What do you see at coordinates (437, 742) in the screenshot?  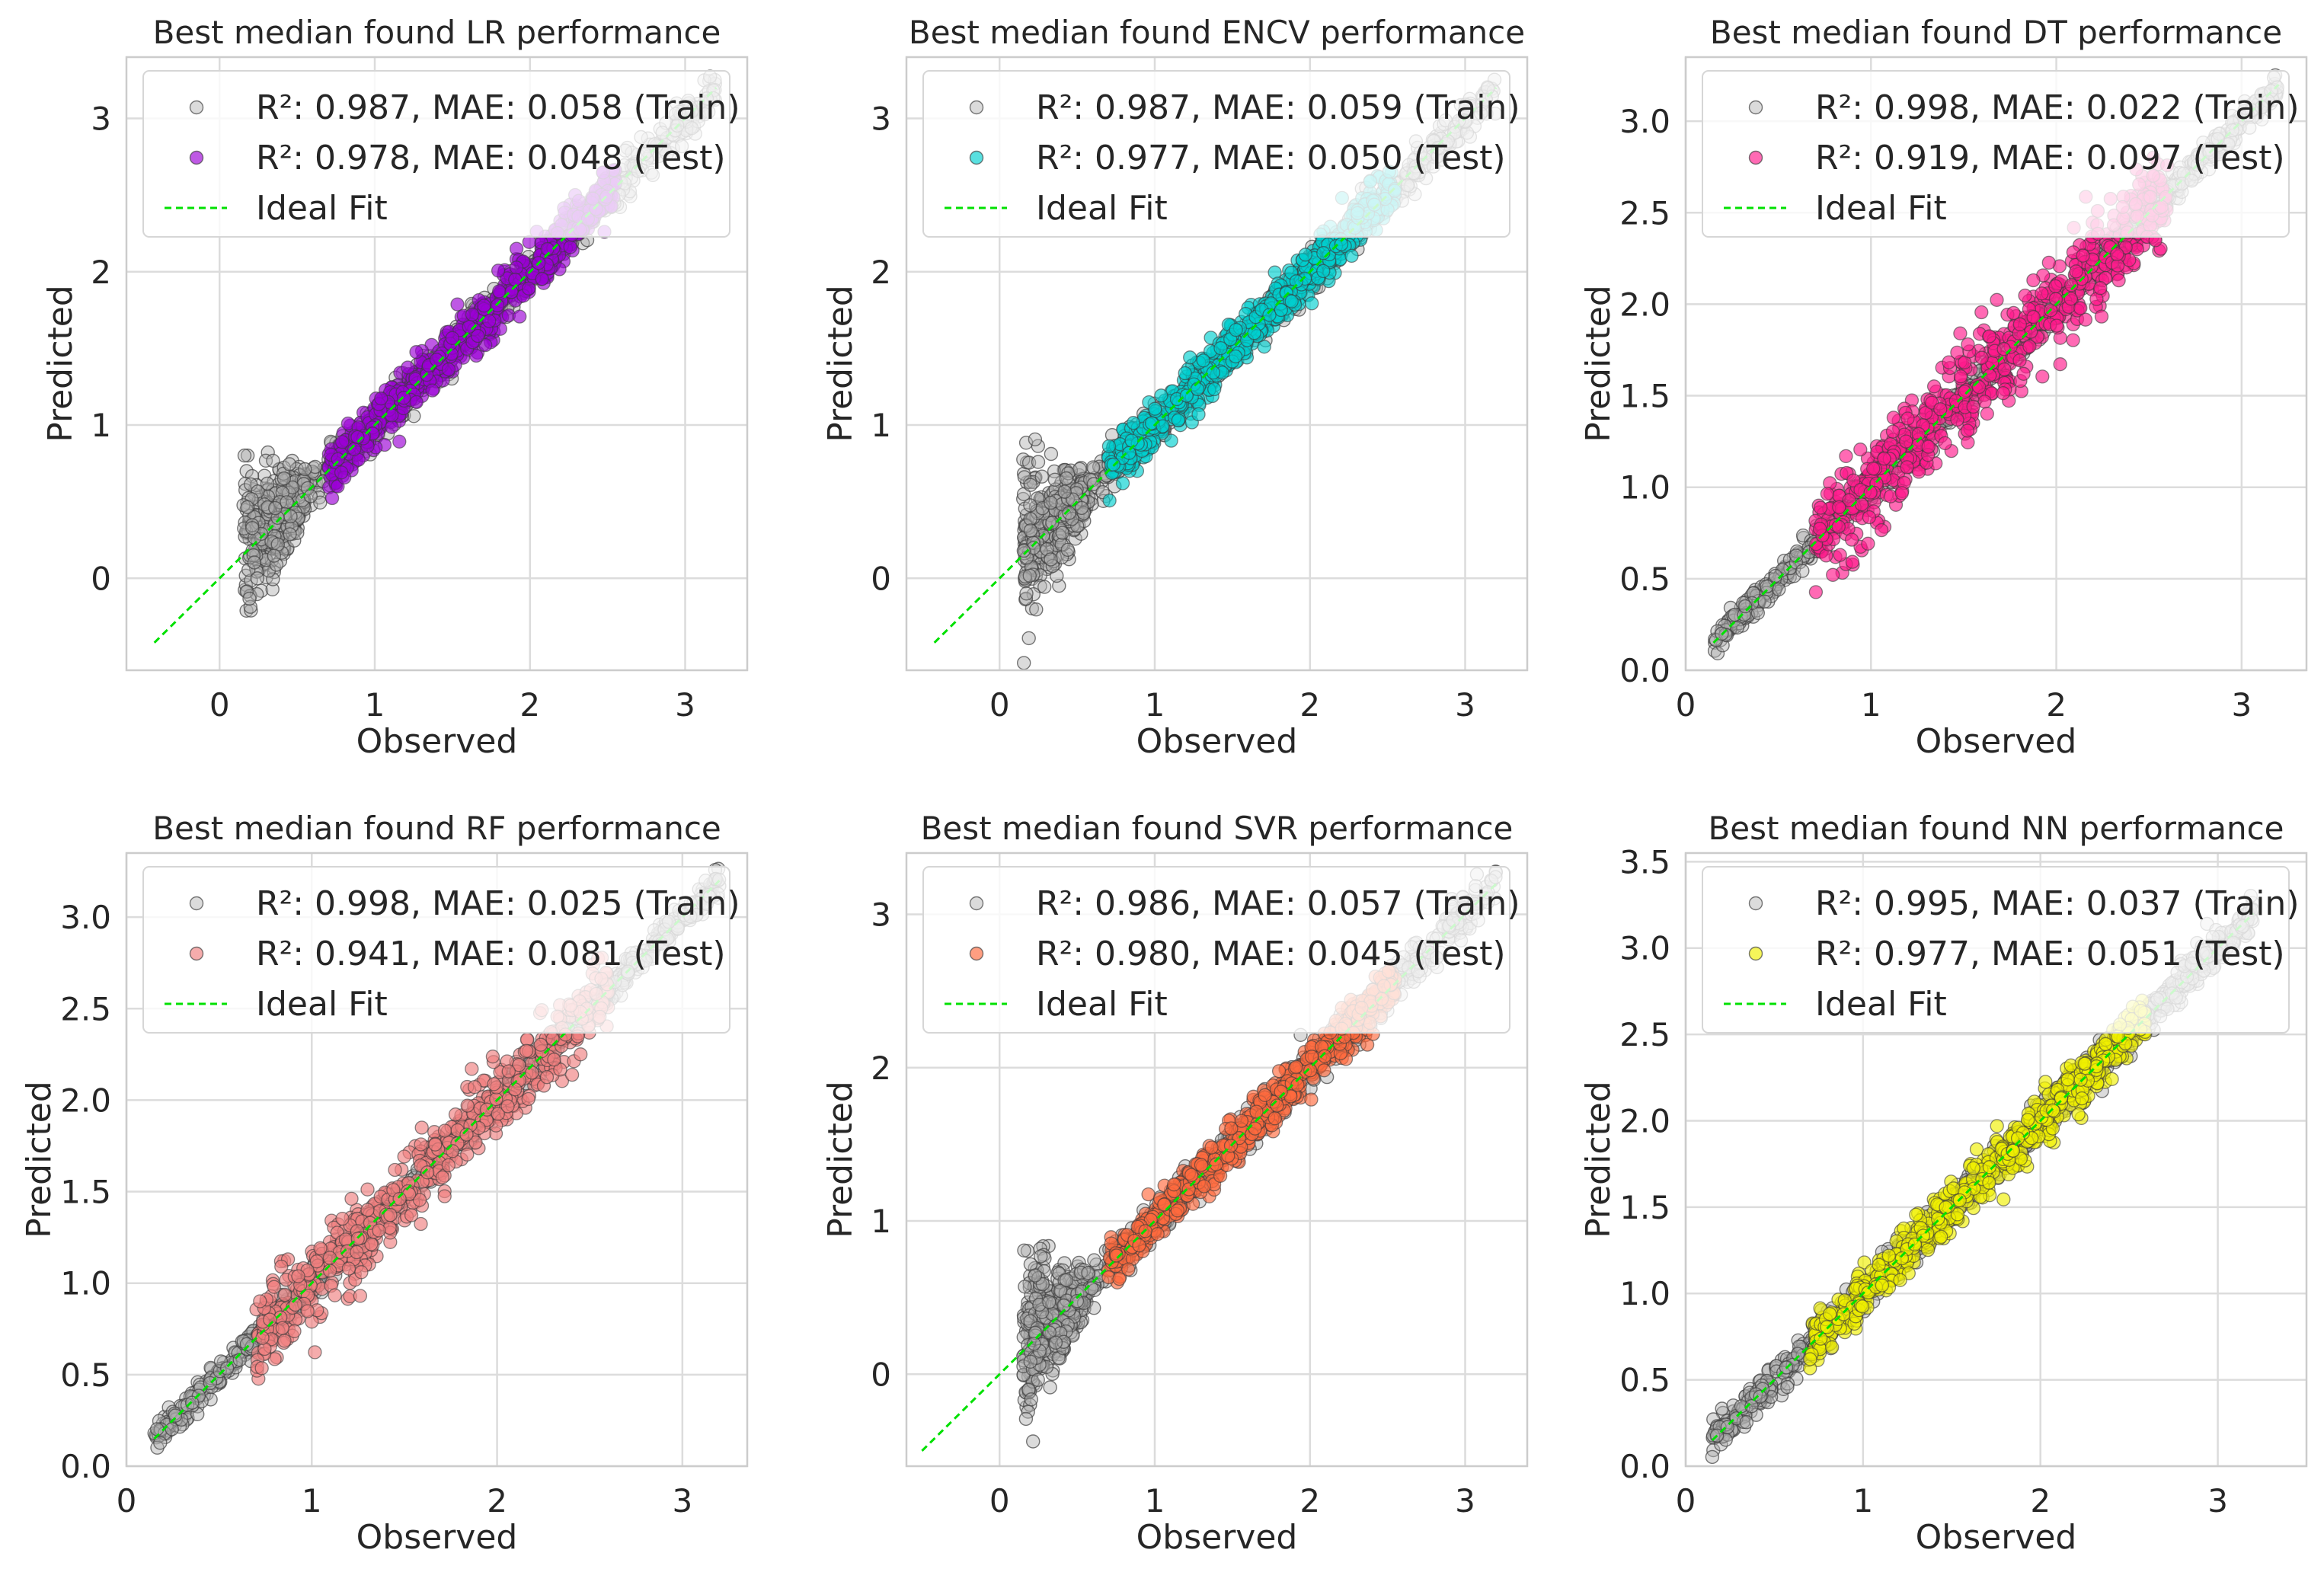 I see `x-axis-label: Observed` at bounding box center [437, 742].